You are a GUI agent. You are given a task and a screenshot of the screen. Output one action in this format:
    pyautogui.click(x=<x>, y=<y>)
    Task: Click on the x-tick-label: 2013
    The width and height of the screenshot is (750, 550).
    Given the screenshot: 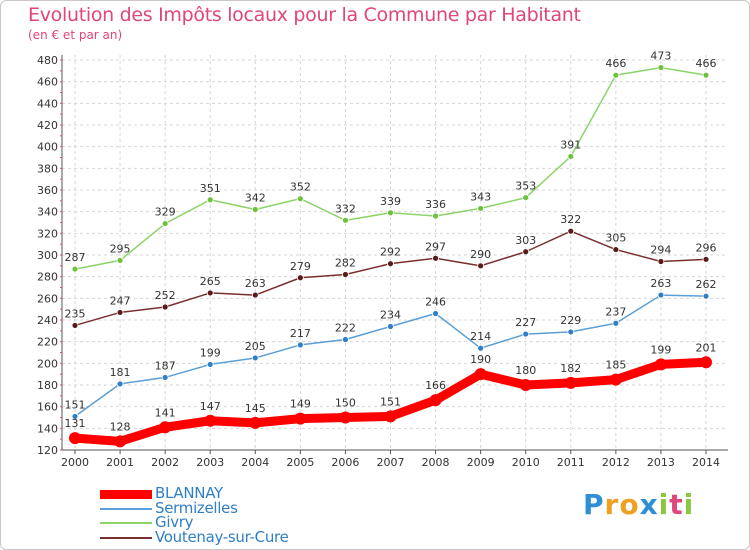 What is the action you would take?
    pyautogui.click(x=661, y=462)
    